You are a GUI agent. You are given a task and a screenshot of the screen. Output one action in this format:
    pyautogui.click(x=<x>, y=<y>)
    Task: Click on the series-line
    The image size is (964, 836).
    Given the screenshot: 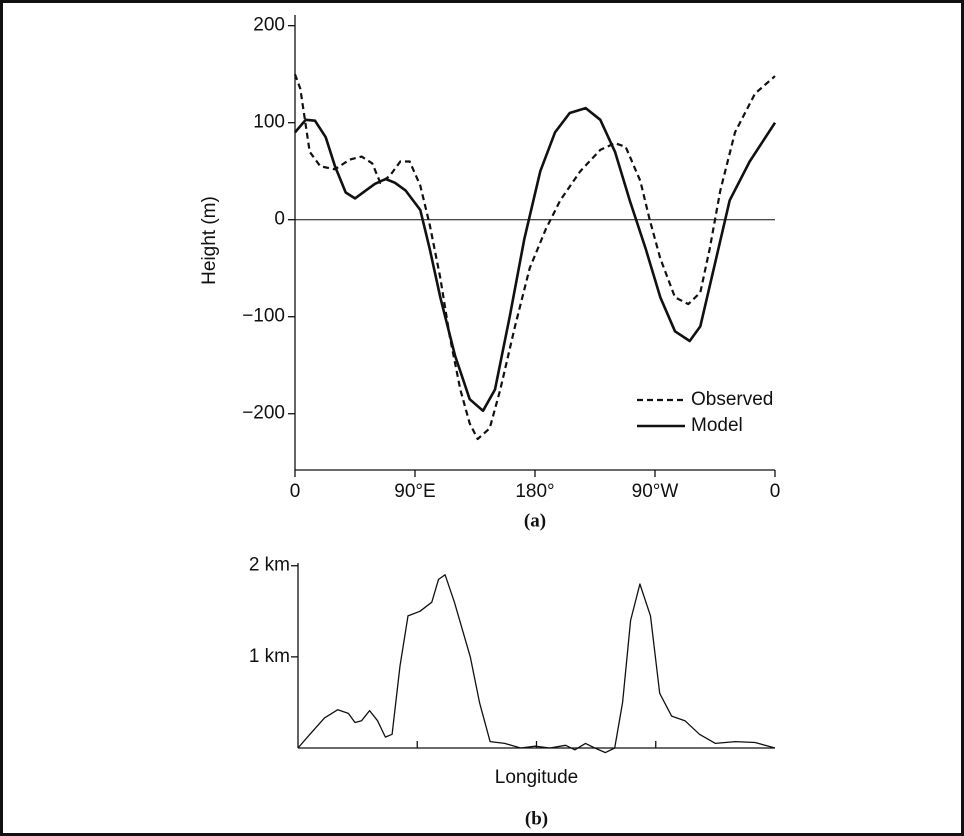 What is the action you would take?
    pyautogui.click(x=536, y=664)
    